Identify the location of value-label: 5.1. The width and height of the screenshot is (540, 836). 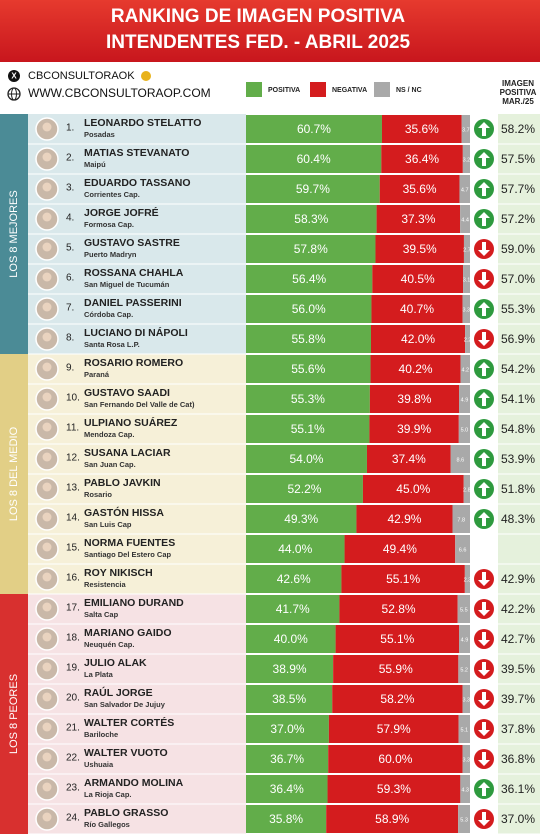
(464, 730).